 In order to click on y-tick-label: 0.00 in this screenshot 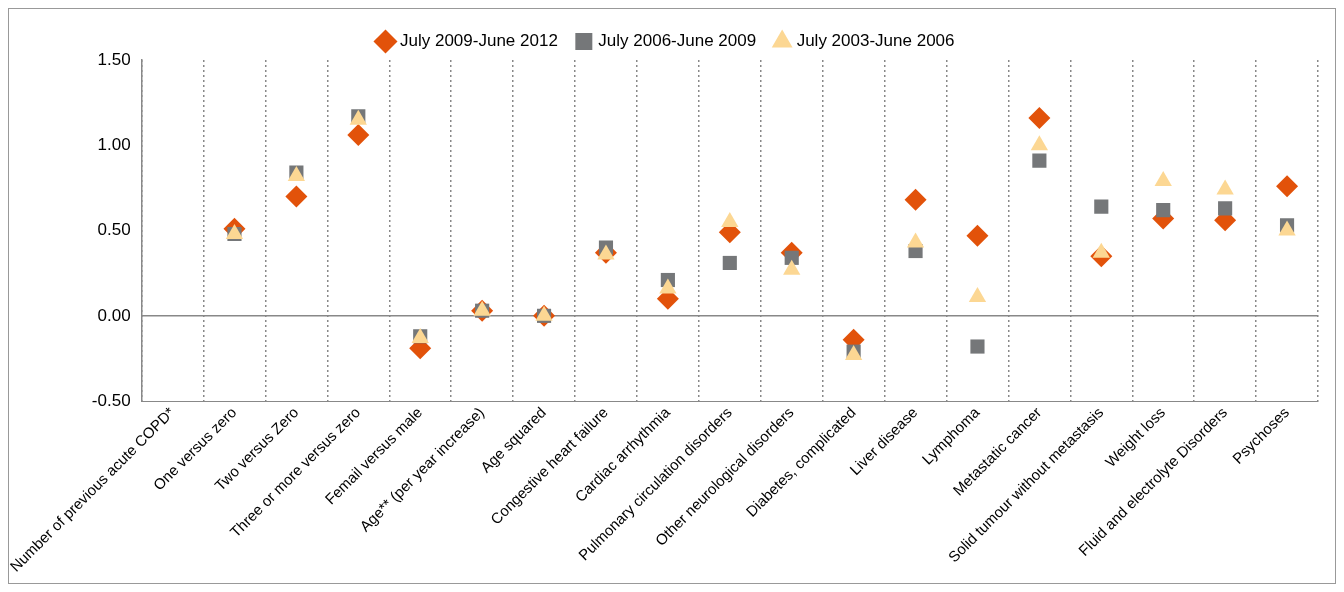, I will do `click(114, 315)`.